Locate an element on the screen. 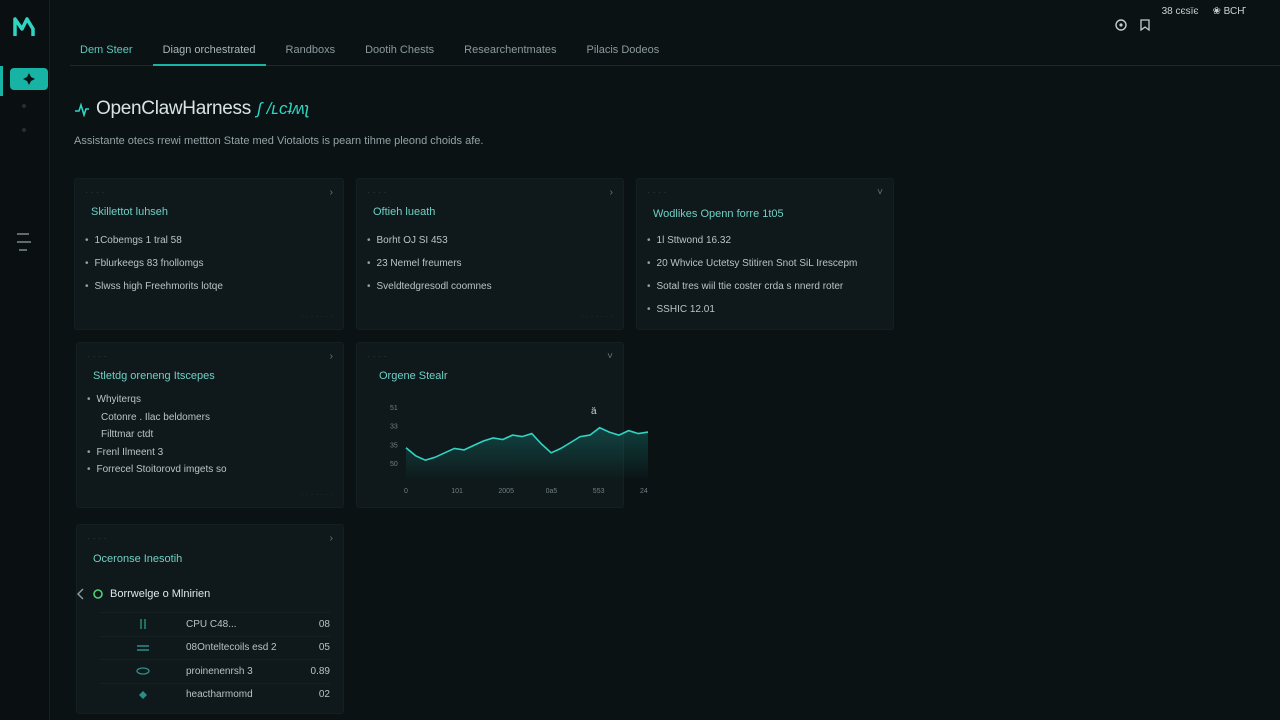 This screenshot has width=1280, height=720. logo-icon is located at coordinates (25, 27).